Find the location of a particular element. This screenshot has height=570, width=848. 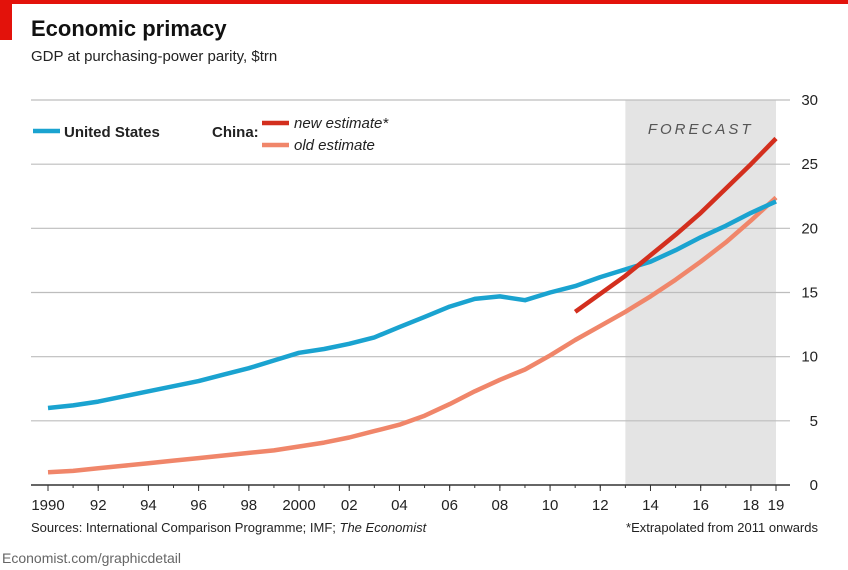

x-tick-label: 06 is located at coordinates (449, 505).